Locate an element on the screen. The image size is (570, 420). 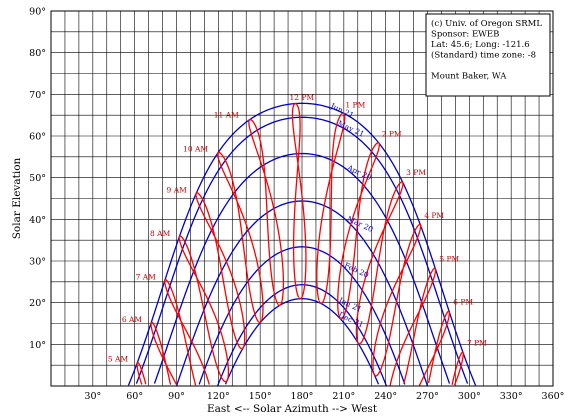
x-tick-label: 180° is located at coordinates (302, 396).